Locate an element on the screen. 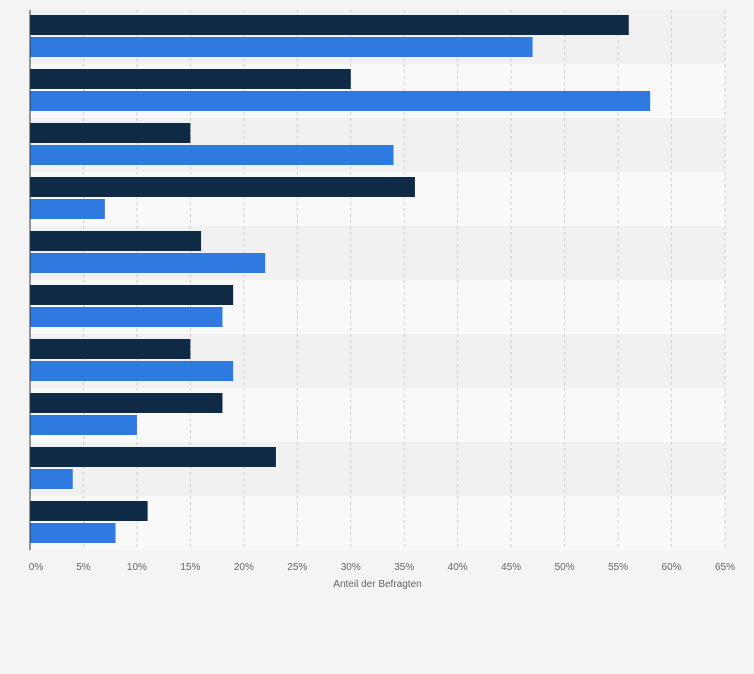  x-tick-label: 65% is located at coordinates (725, 567).